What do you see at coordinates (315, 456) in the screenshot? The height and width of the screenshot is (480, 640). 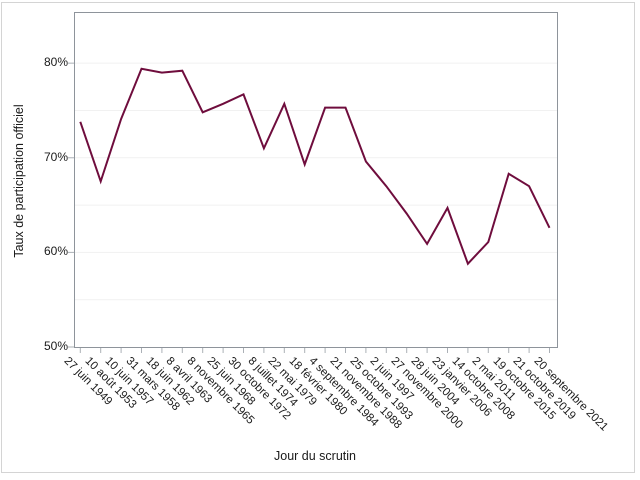 I see `x-axis-title: Jour du scrutin` at bounding box center [315, 456].